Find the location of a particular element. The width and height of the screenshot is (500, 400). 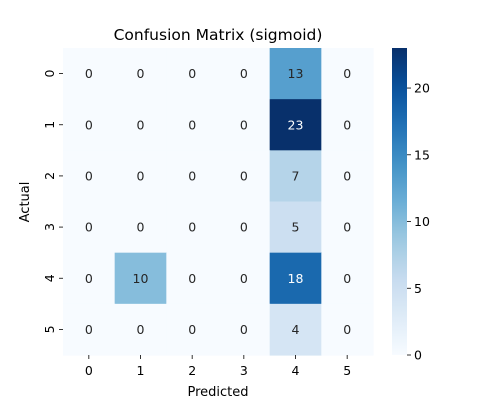

cell-value-label: 7 is located at coordinates (296, 175).